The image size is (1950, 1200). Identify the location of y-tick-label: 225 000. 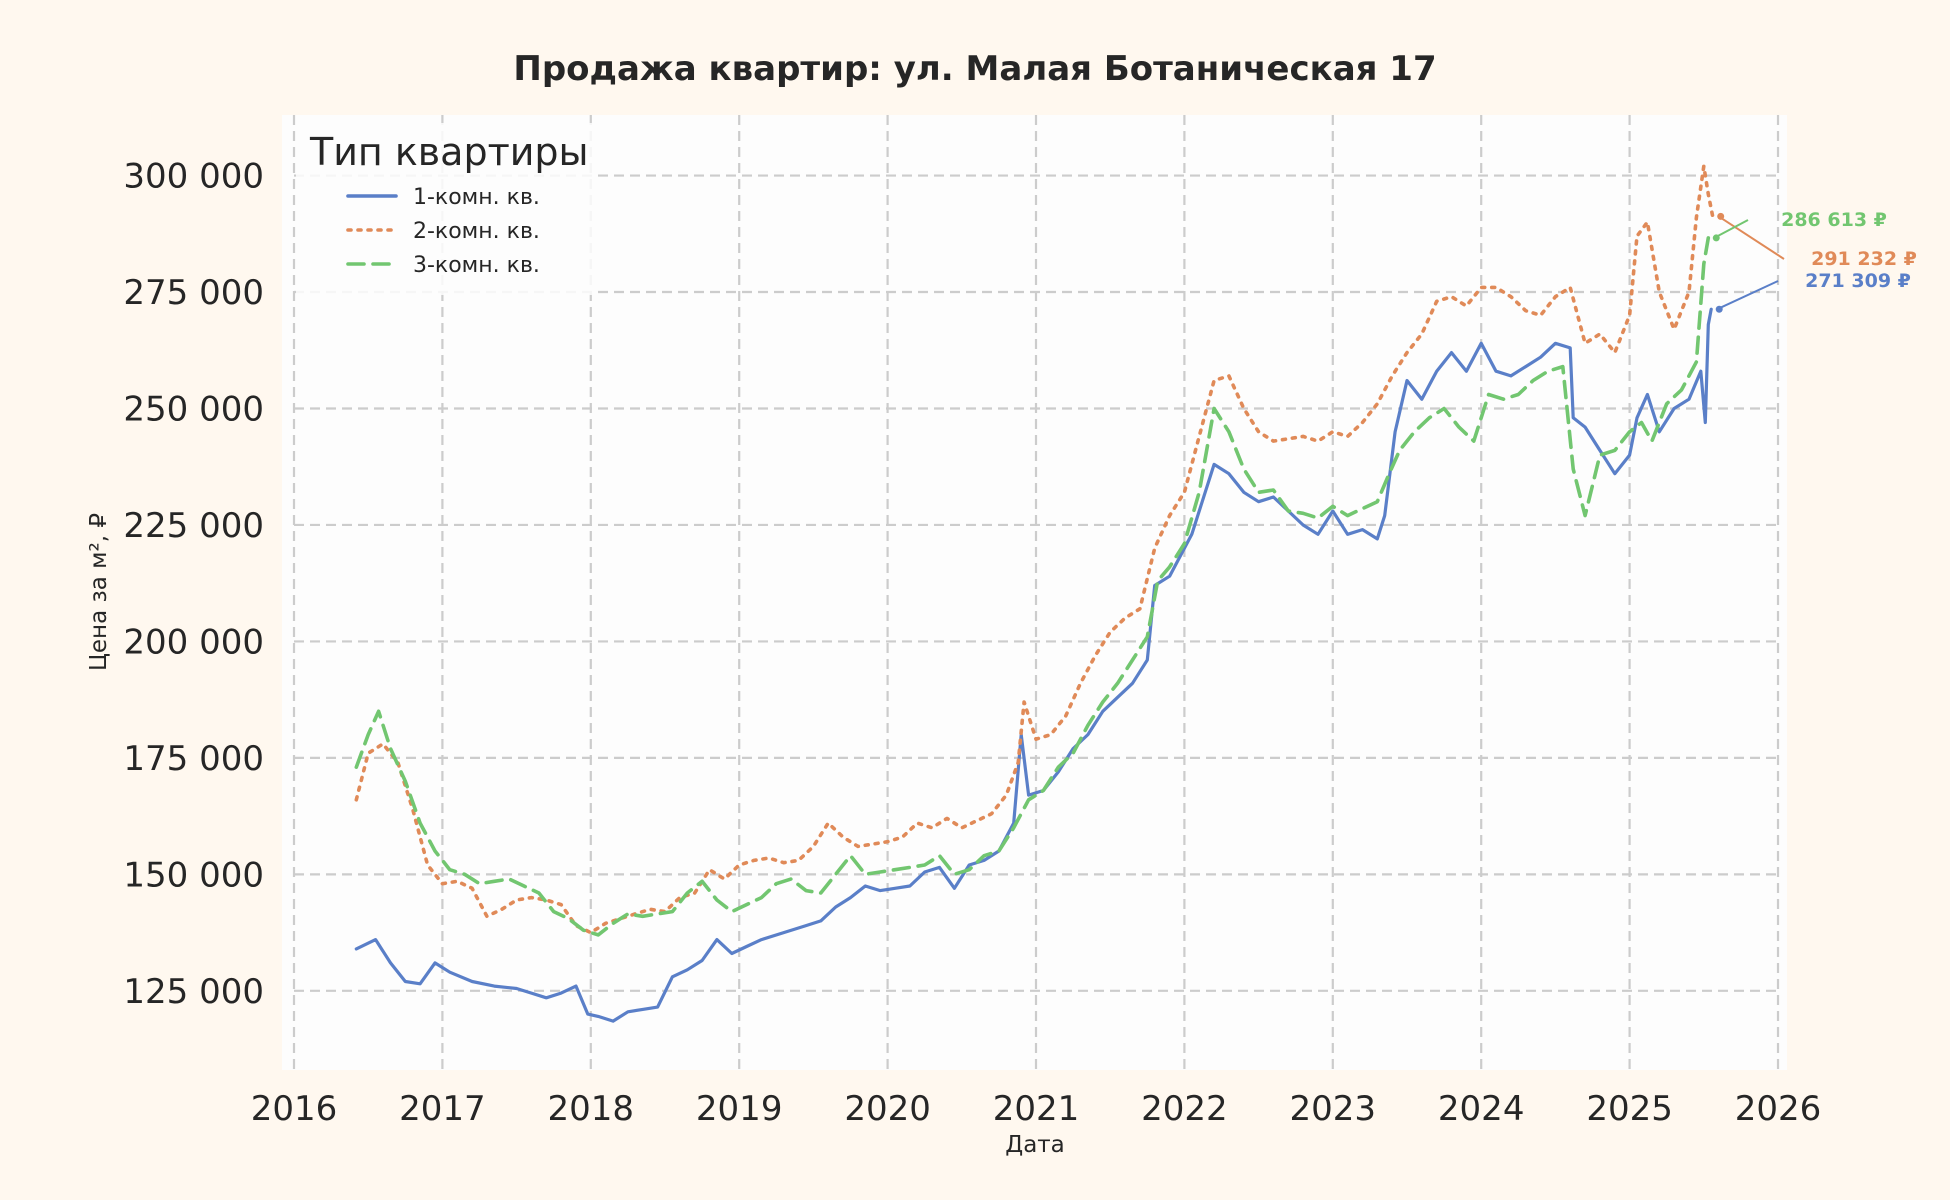
(193, 526).